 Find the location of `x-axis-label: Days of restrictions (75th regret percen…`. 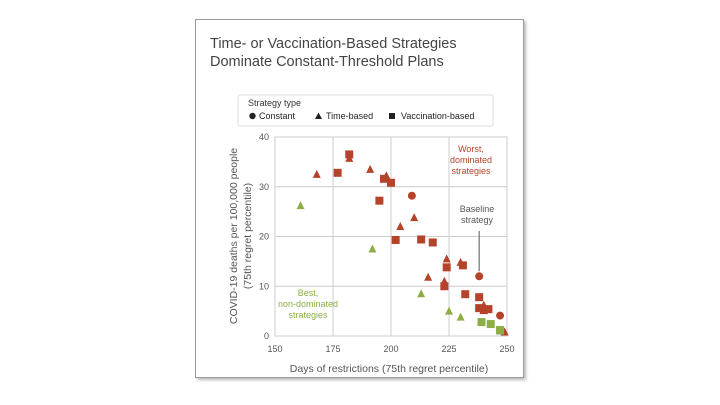

x-axis-label: Days of restrictions (75th regret percen… is located at coordinates (389, 369).